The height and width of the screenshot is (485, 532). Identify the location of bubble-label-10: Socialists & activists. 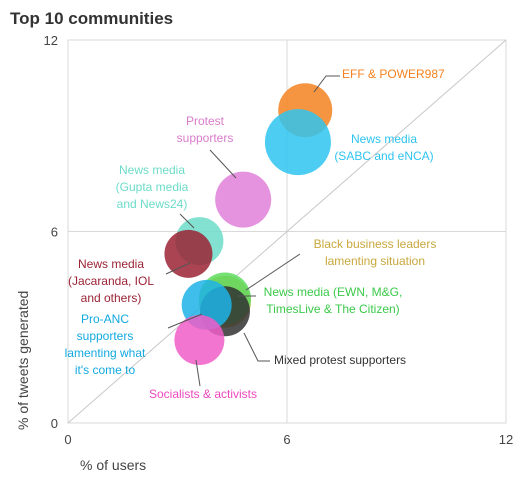
(203, 394).